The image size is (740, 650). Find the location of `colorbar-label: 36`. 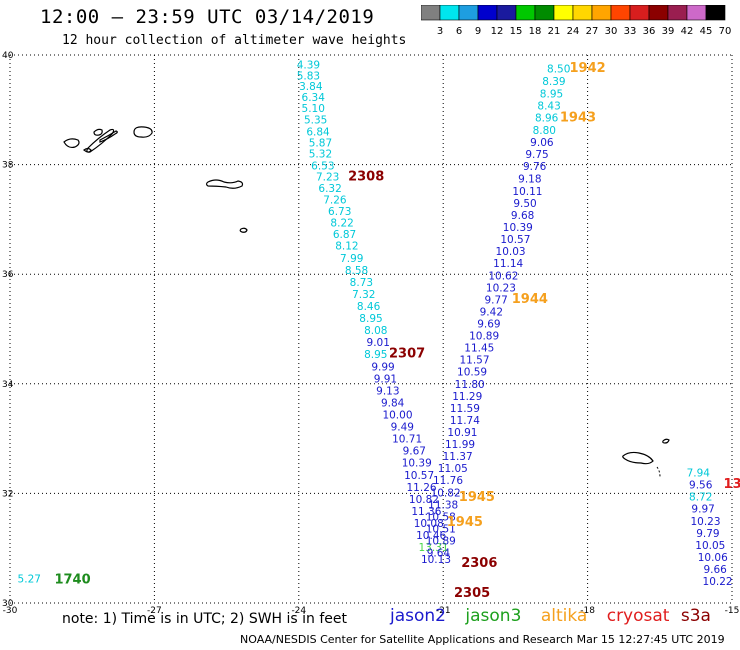

colorbar-label: 36 is located at coordinates (649, 31).